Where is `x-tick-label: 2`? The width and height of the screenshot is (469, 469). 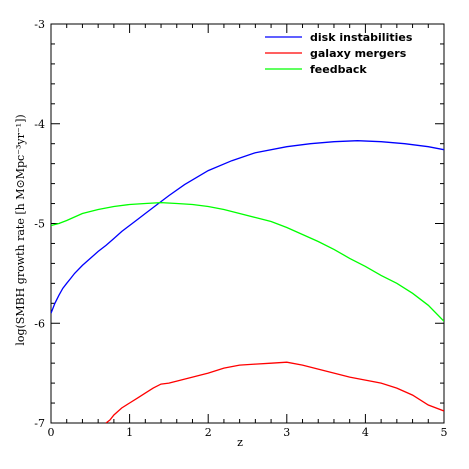
x-tick-label: 2 is located at coordinates (208, 432).